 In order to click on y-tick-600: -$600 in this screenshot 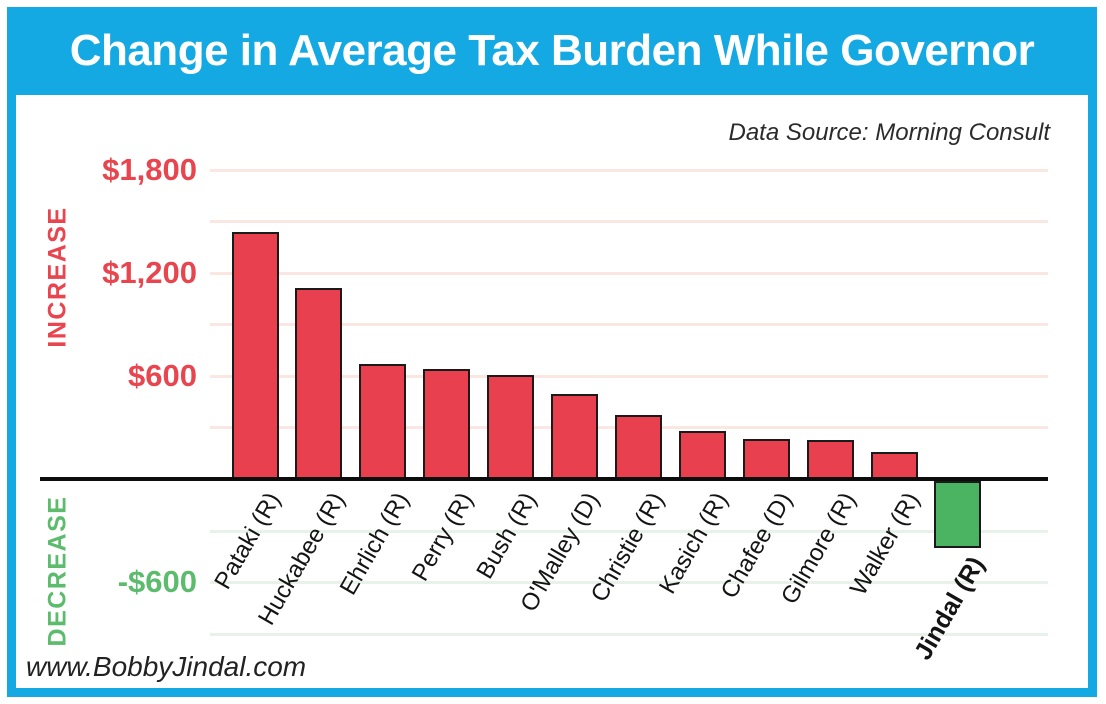, I will do `click(157, 581)`.